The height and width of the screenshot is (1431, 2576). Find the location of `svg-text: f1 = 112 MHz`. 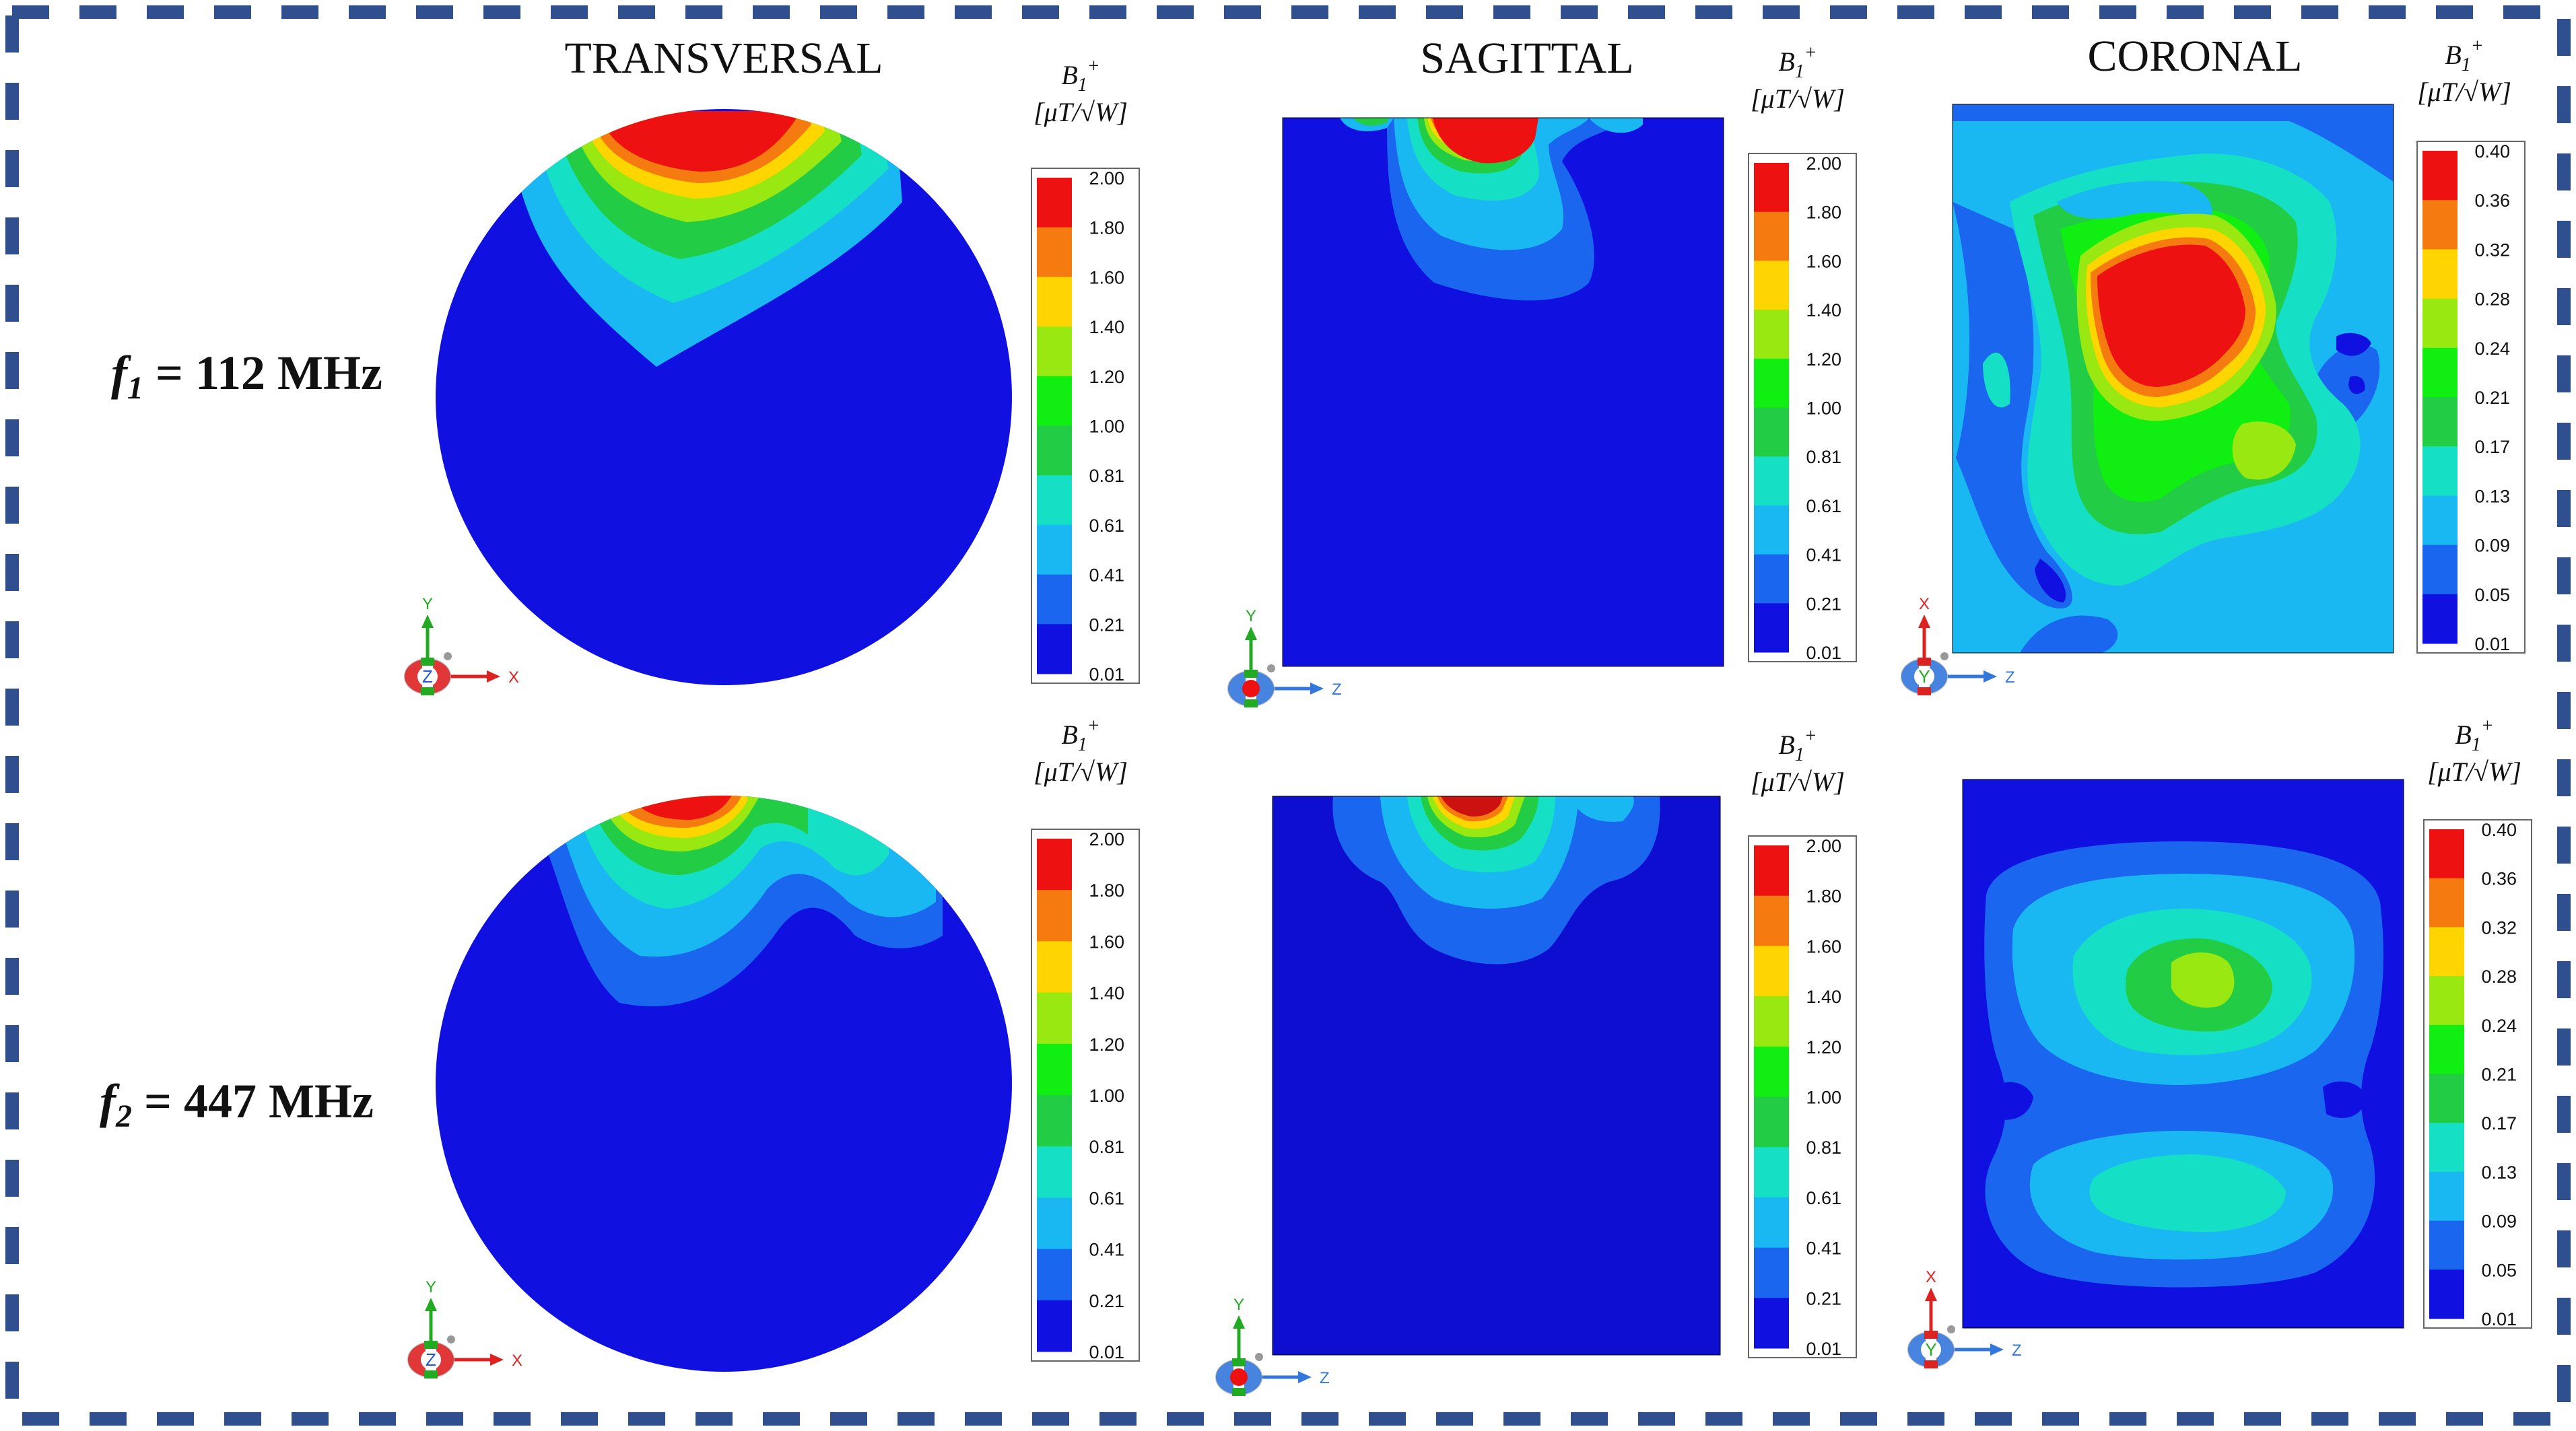

svg-text: f1 = 112 MHz is located at coordinates (246, 376).